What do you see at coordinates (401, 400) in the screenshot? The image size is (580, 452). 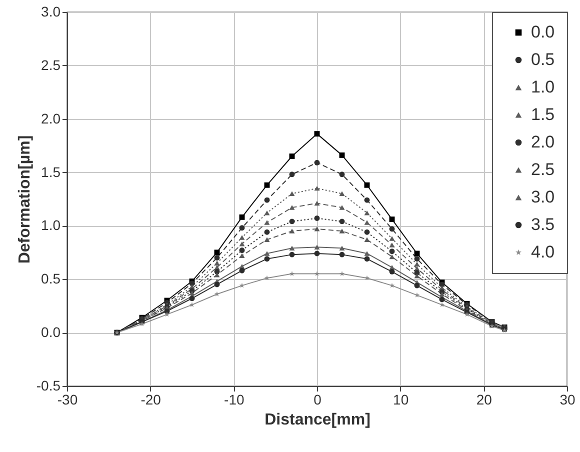 I see `x-tick-label: 10` at bounding box center [401, 400].